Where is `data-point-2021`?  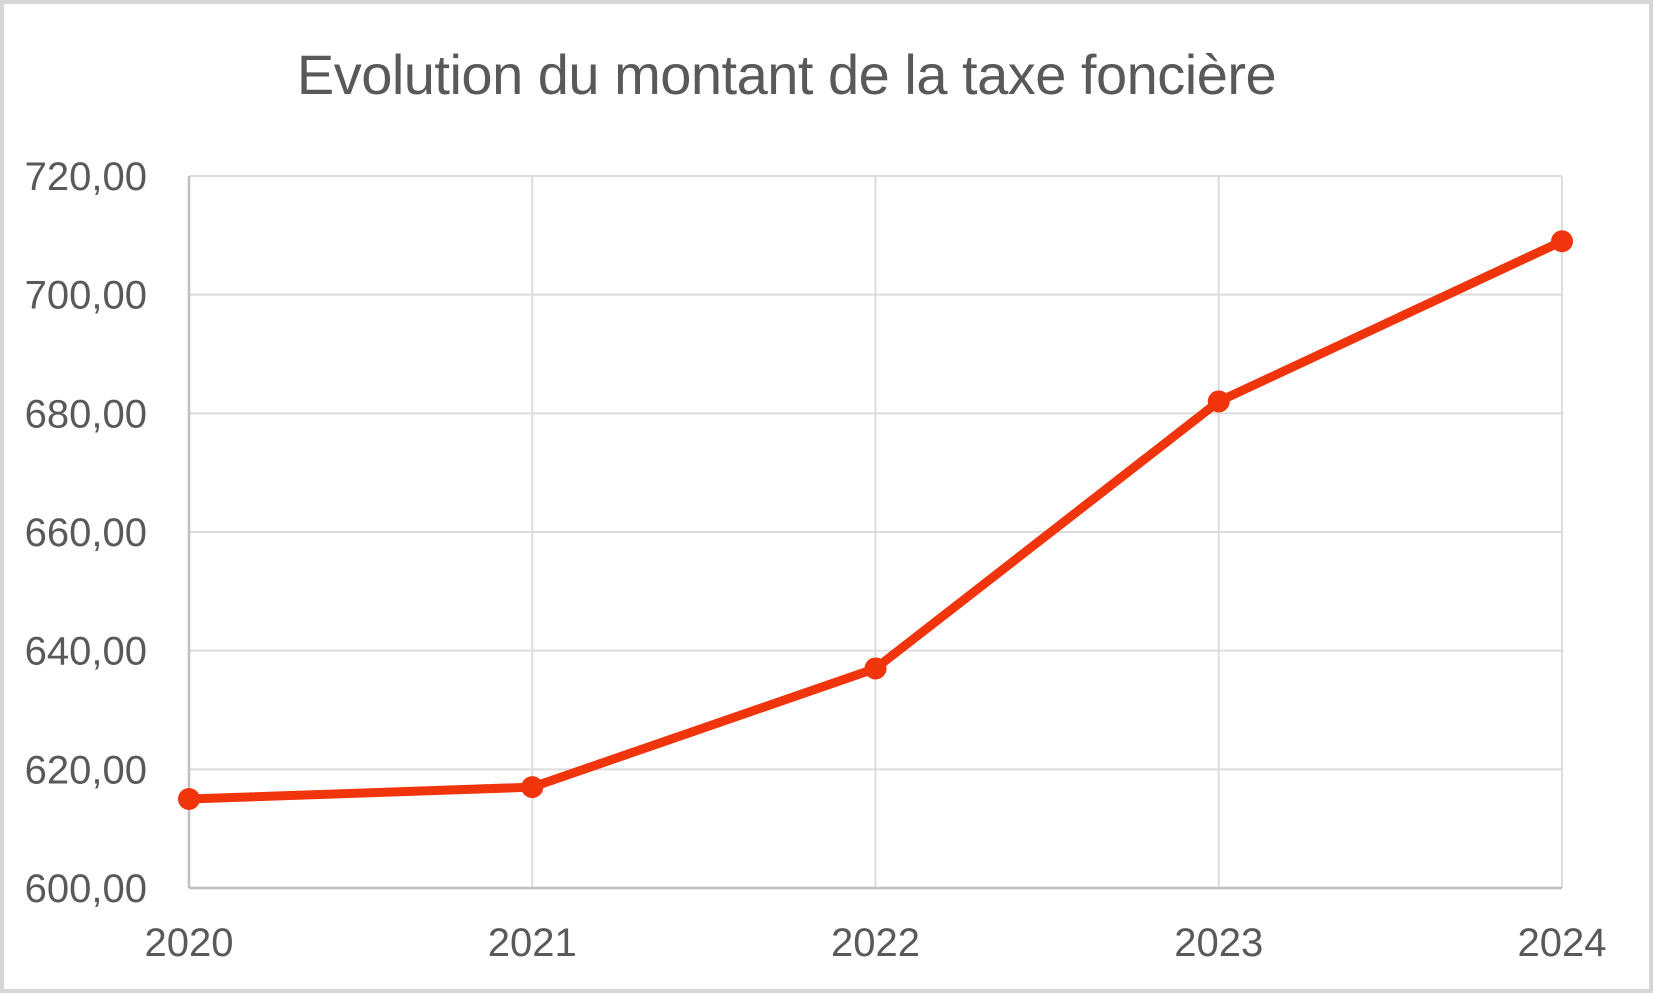
data-point-2021 is located at coordinates (532, 787).